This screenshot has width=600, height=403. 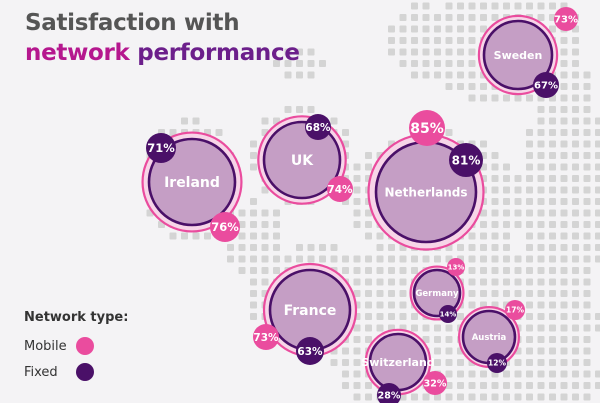 What do you see at coordinates (466, 160) in the screenshot?
I see `netherlands-fixed-label: 81%` at bounding box center [466, 160].